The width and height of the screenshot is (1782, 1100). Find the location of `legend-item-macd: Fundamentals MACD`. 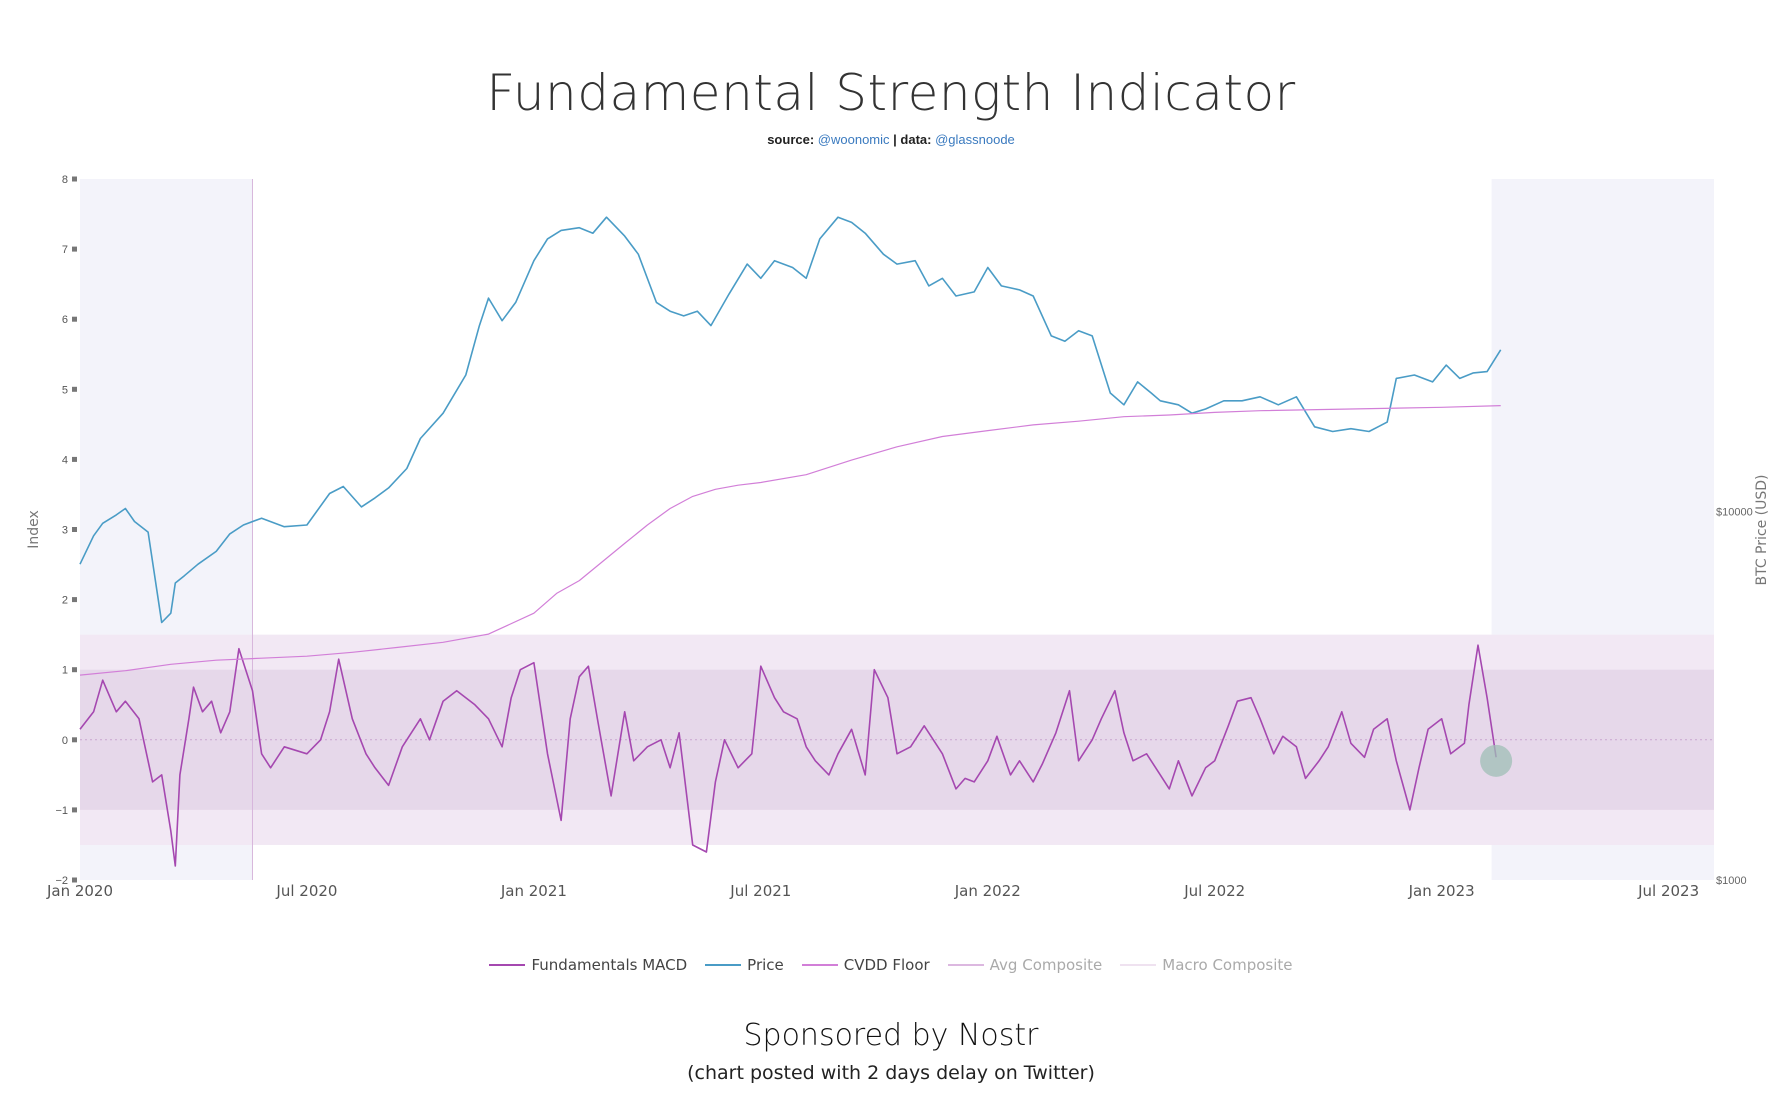

legend-item-macd: Fundamentals MACD is located at coordinates (588, 965).